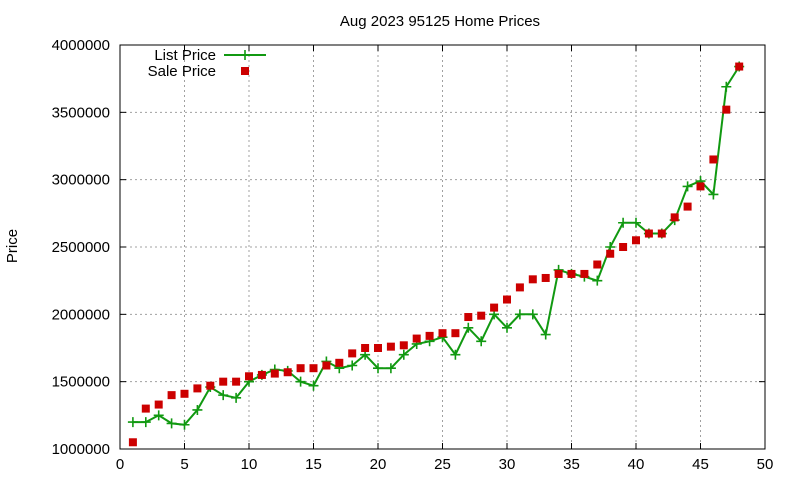 Image resolution: width=800 pixels, height=480 pixels. Describe the element at coordinates (12, 246) in the screenshot. I see `y-axis-label: Price` at that location.